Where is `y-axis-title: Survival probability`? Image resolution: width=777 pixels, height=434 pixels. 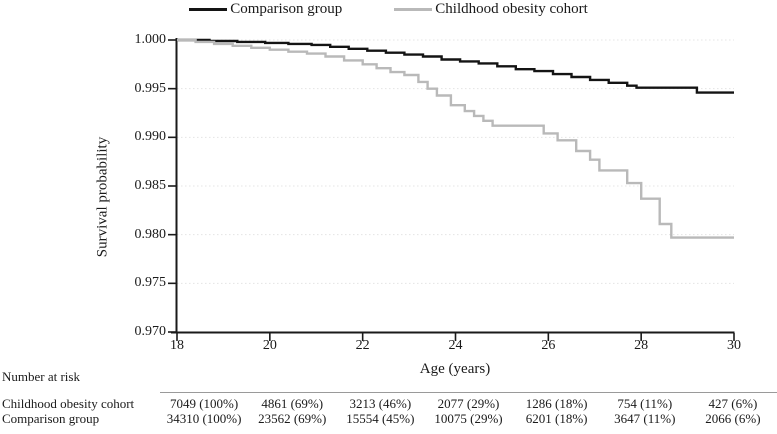
y-axis-title: Survival probability is located at coordinates (102, 197).